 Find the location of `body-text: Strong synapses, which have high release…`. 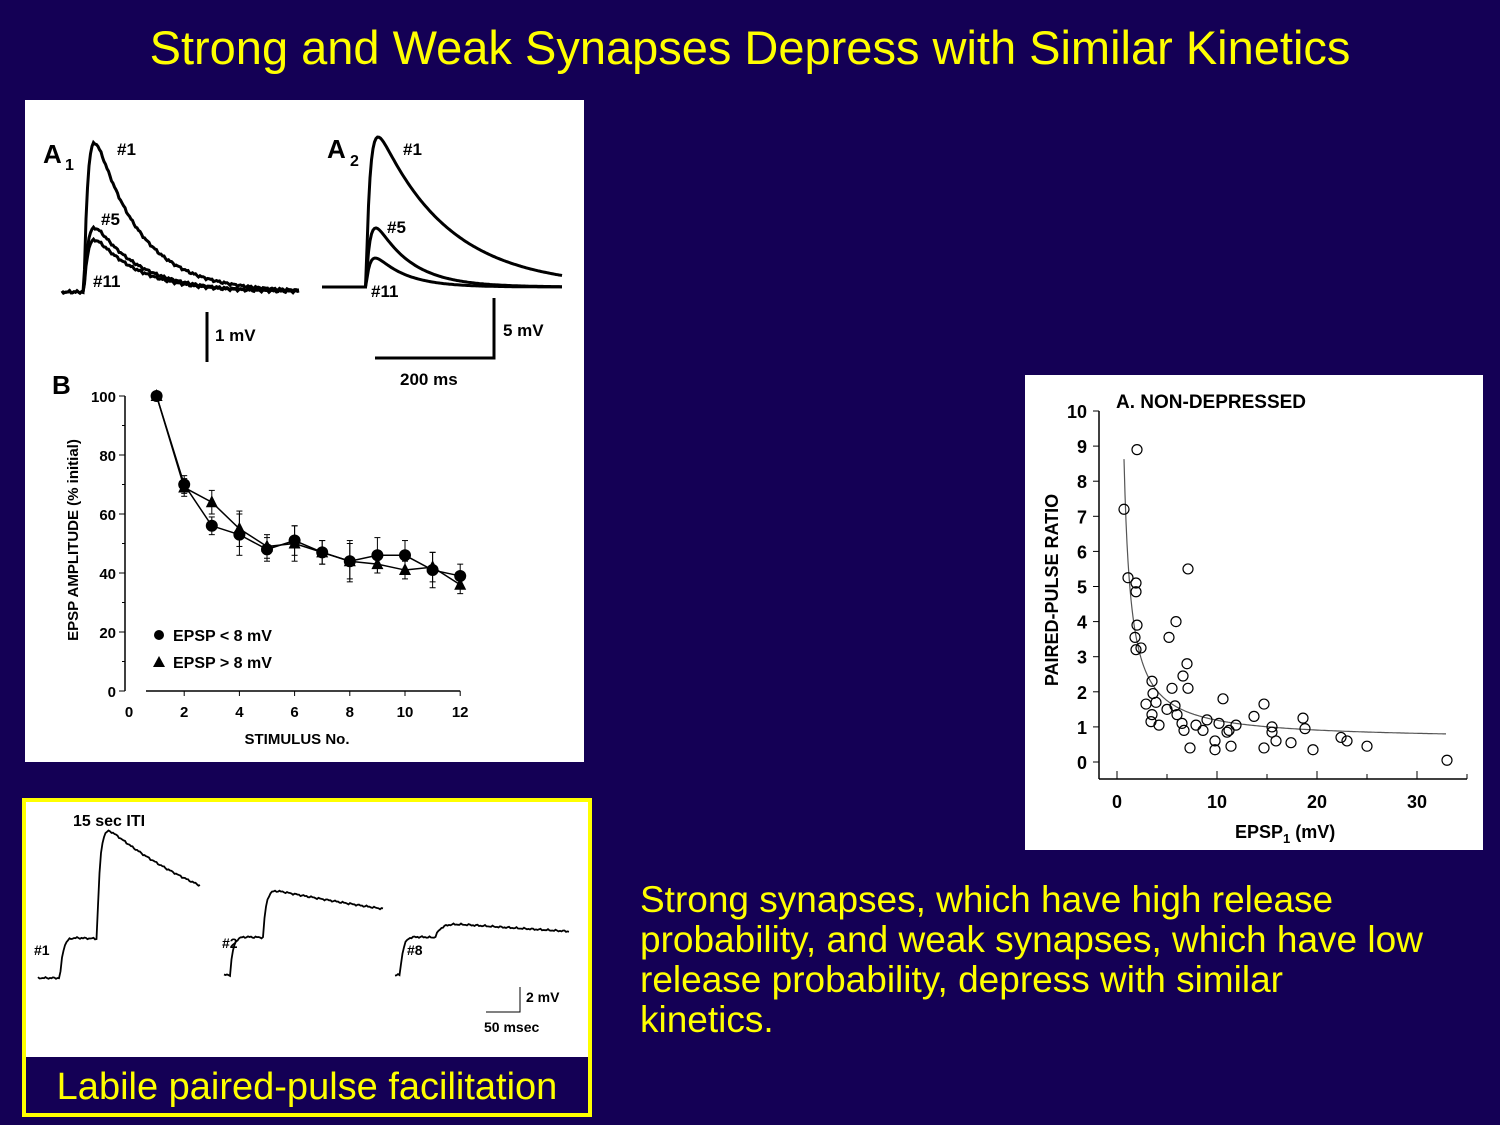

body-text: Strong synapses, which have high release… is located at coordinates (1031, 960).